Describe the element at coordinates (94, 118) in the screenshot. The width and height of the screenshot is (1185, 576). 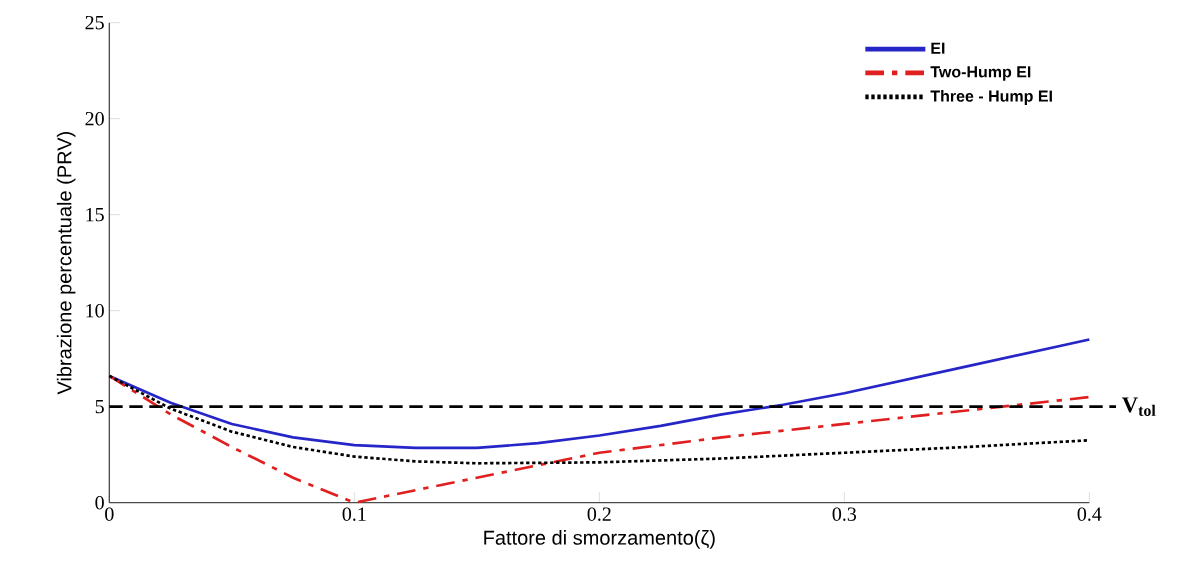
I see `y-tick-label: 20` at that location.